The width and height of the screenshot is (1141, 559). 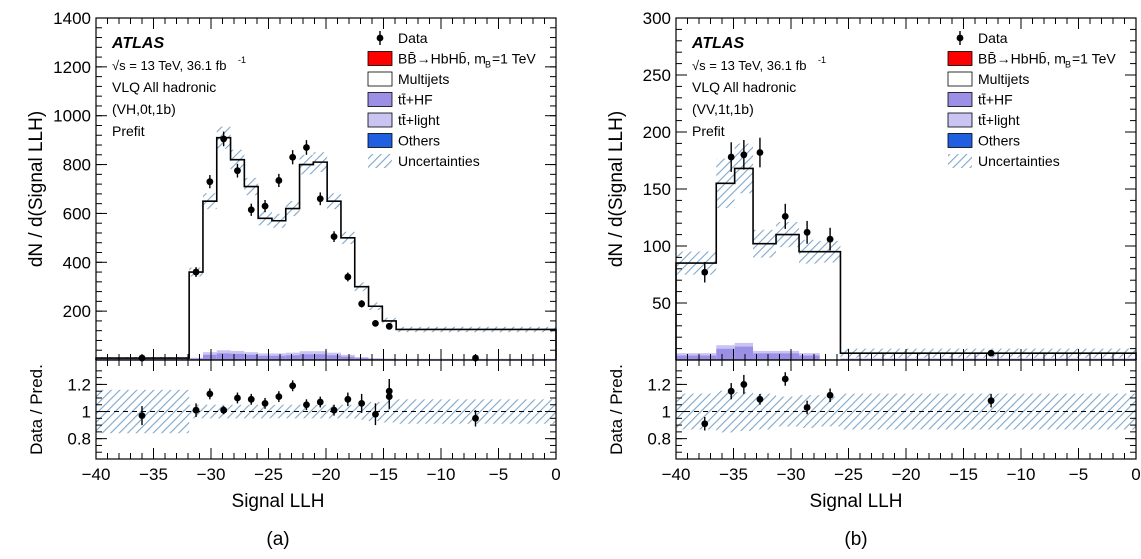 I want to click on y-tick-label: 1200, so click(x=72, y=67).